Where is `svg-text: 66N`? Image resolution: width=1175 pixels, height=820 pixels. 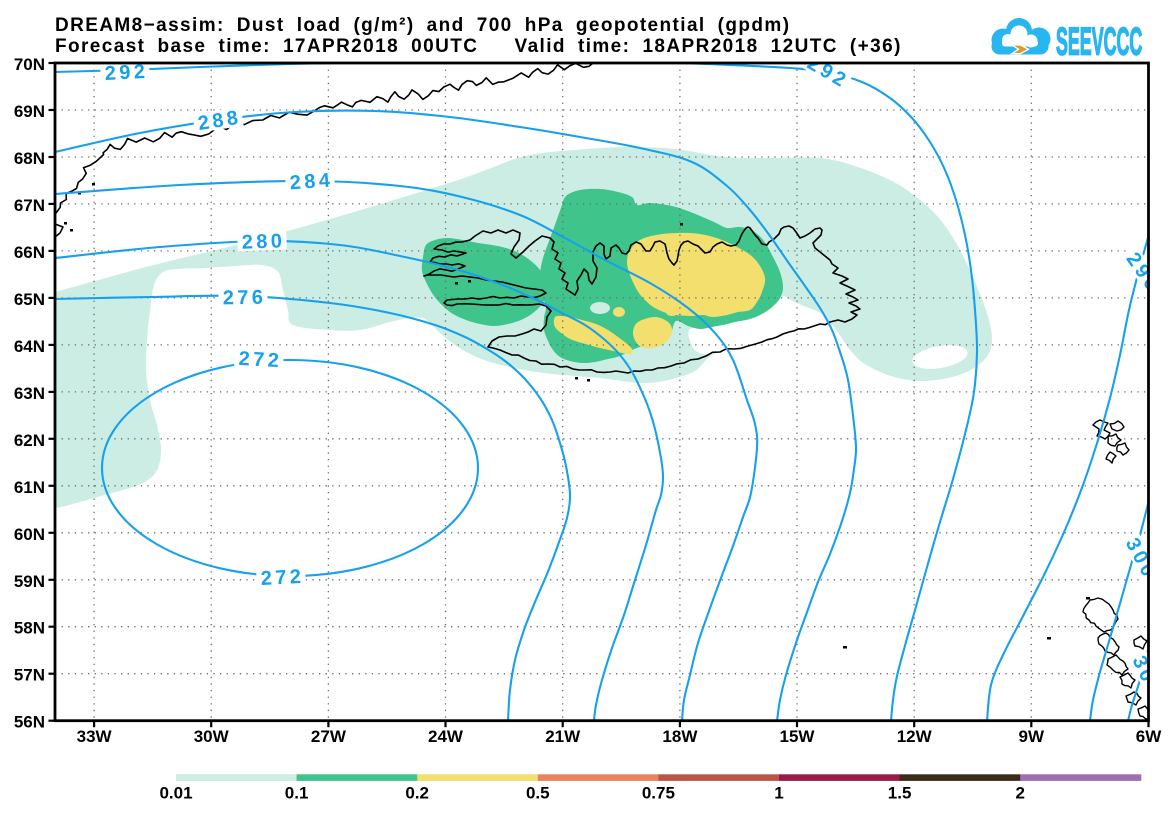 svg-text: 66N is located at coordinates (29, 252).